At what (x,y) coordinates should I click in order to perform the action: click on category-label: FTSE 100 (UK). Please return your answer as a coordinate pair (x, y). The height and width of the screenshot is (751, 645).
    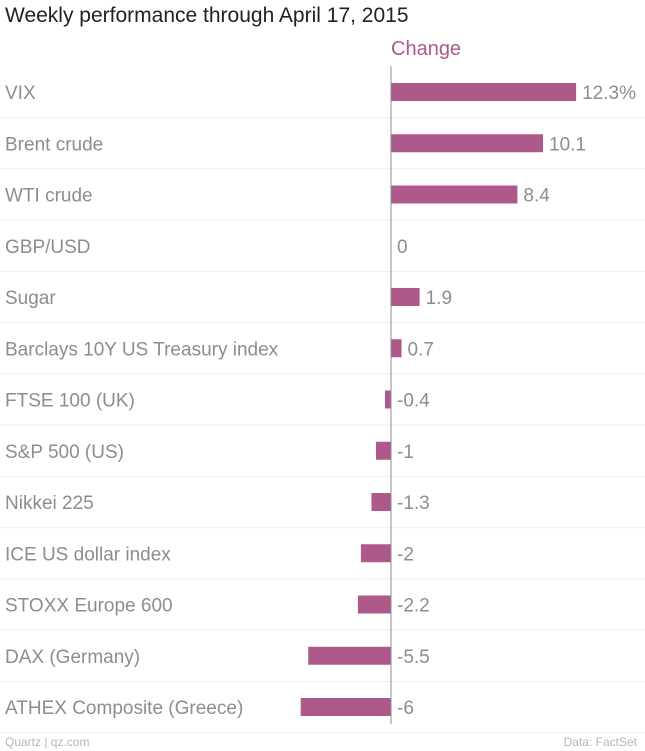
    Looking at the image, I should click on (70, 401).